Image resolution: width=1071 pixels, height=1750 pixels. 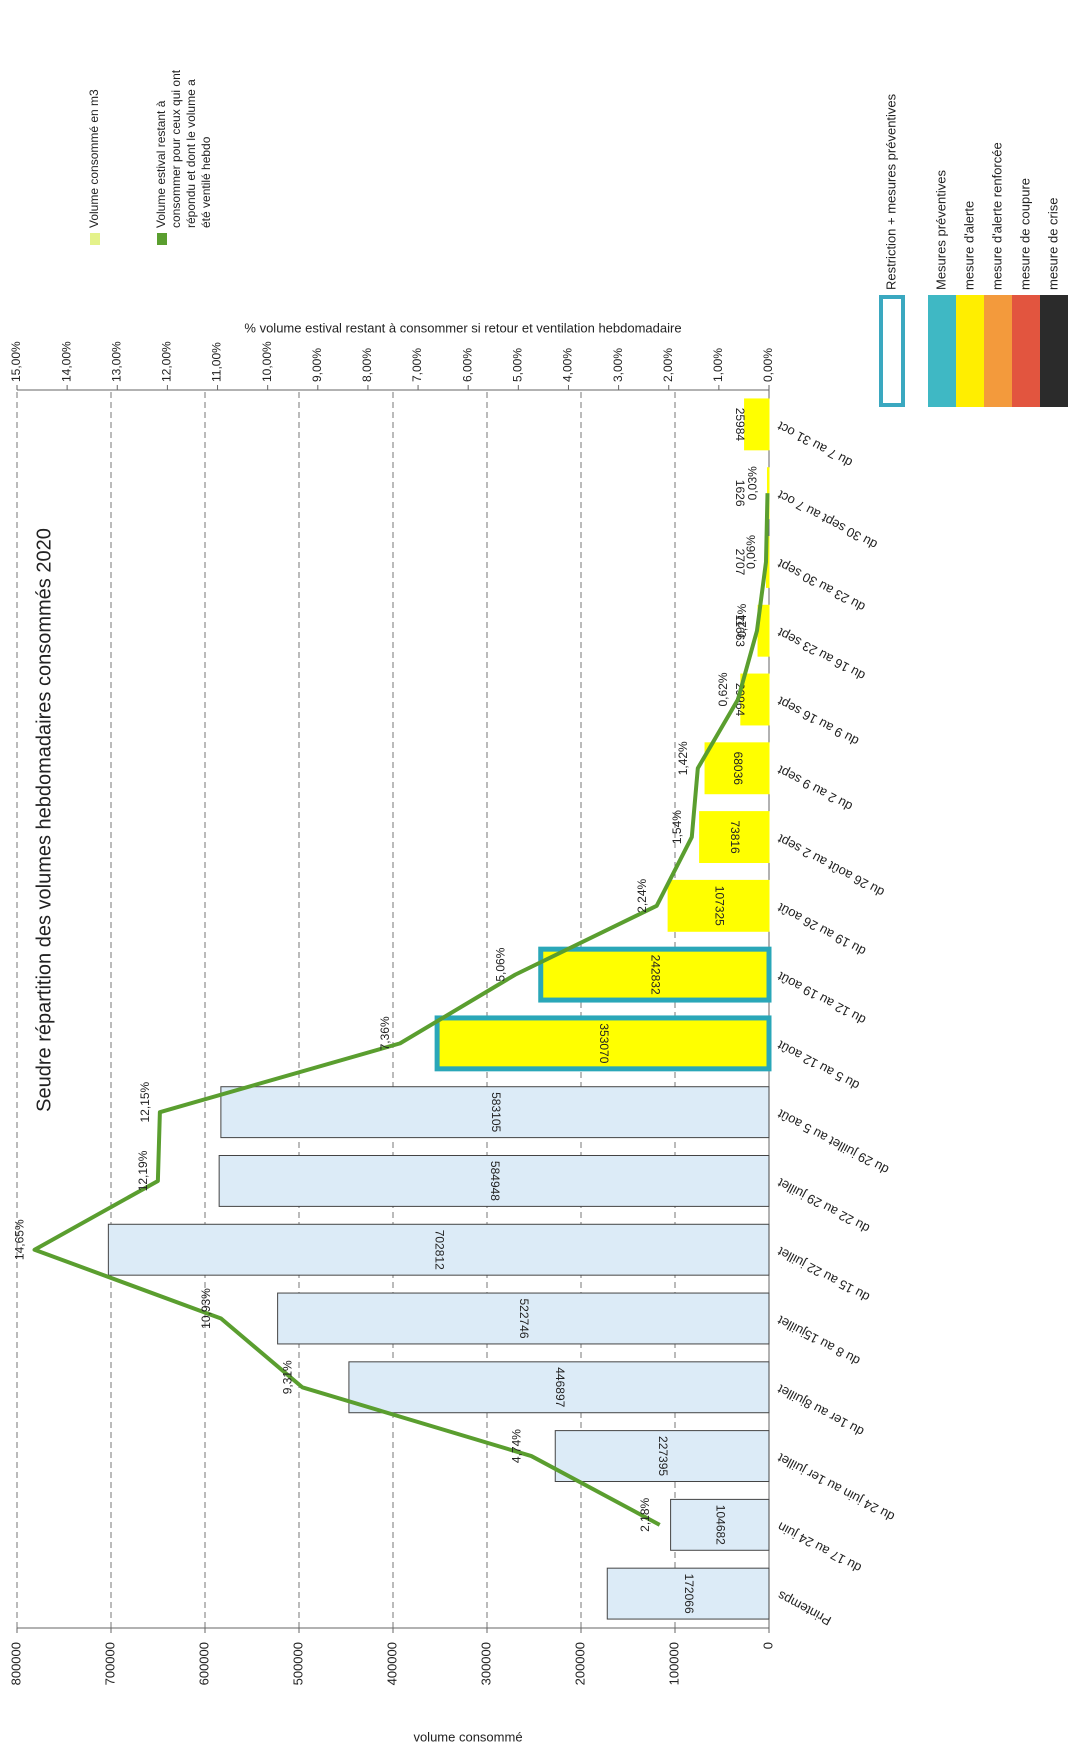 What do you see at coordinates (645, 1514) in the screenshot?
I see `line-value-label: 2,18%` at bounding box center [645, 1514].